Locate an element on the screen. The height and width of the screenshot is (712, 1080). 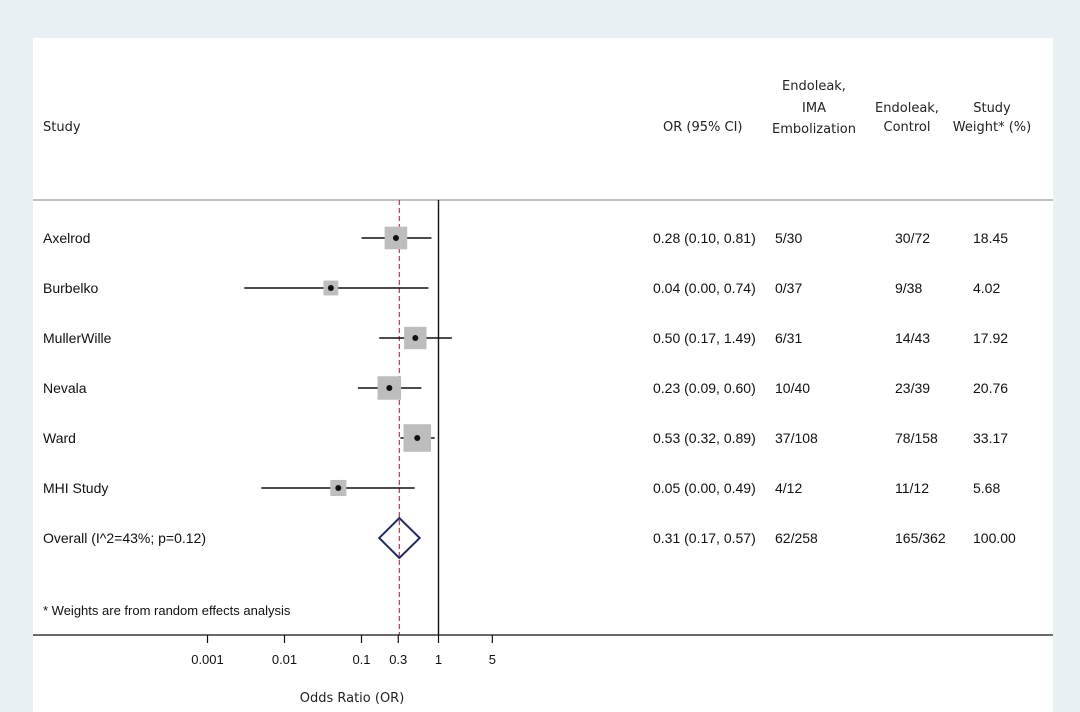
emb-count: 5/30 is located at coordinates (788, 238).